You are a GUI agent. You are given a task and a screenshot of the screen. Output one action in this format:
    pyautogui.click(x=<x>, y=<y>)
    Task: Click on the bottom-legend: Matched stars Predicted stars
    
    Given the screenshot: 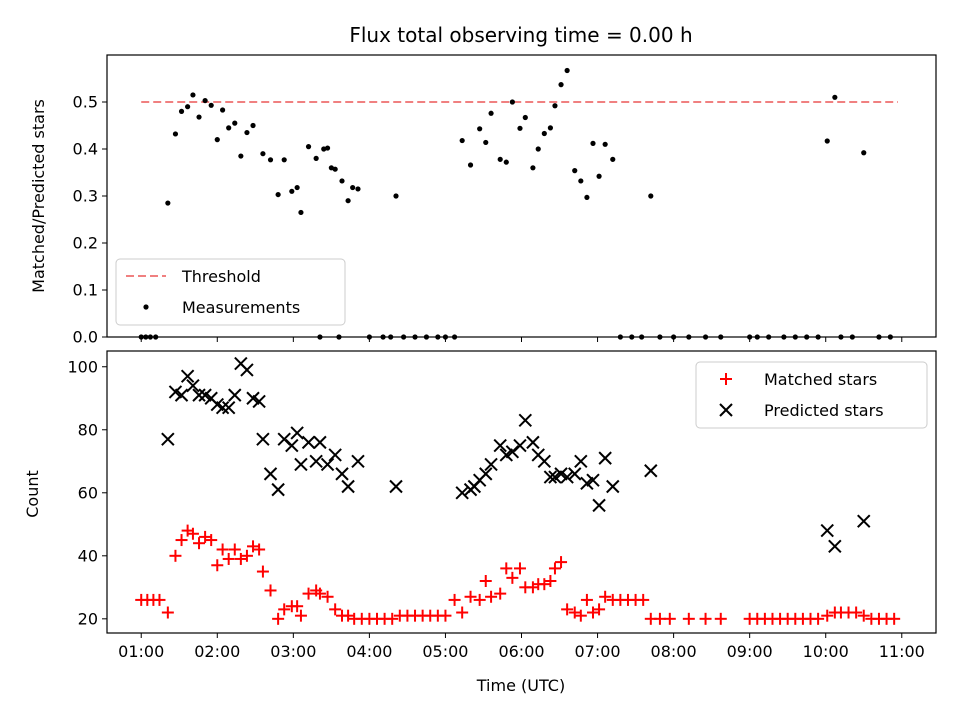 What is the action you would take?
    pyautogui.click(x=811, y=395)
    